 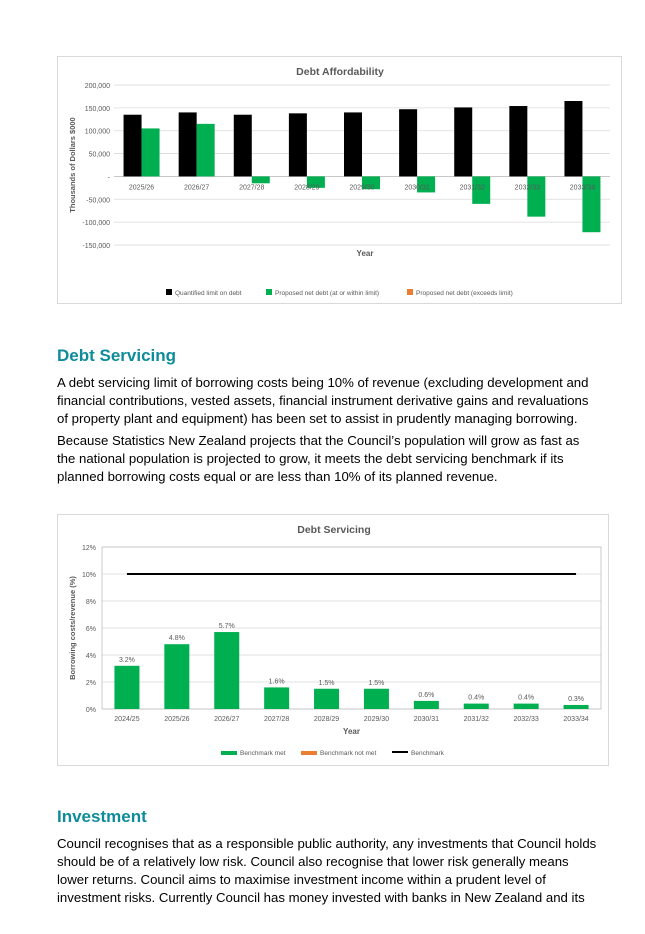 What do you see at coordinates (89, 548) in the screenshot?
I see `y-tick-label: 12%` at bounding box center [89, 548].